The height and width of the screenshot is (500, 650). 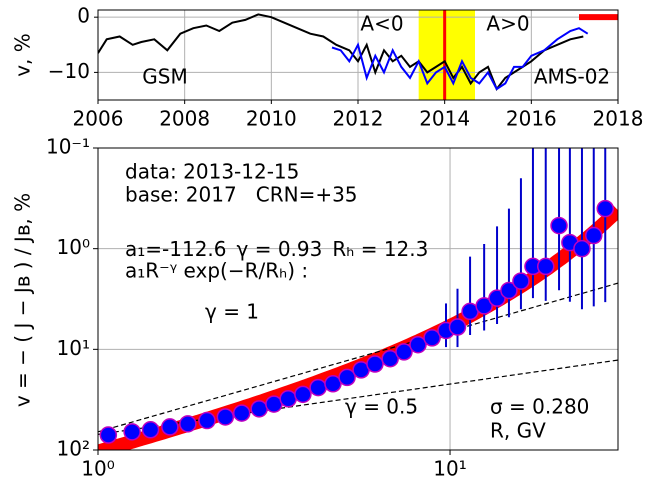 I want to click on reference-label: γ = 1, so click(x=232, y=312).